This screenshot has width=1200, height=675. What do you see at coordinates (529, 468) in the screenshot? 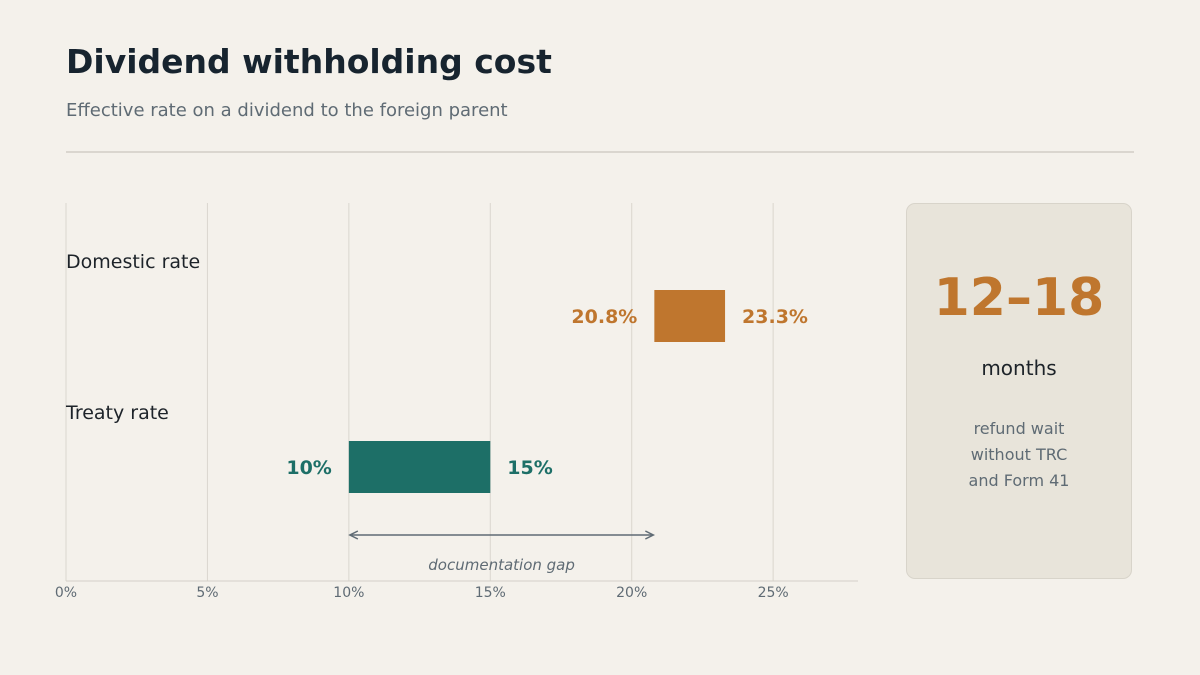
I see `range-high-label: 15%` at bounding box center [529, 468].